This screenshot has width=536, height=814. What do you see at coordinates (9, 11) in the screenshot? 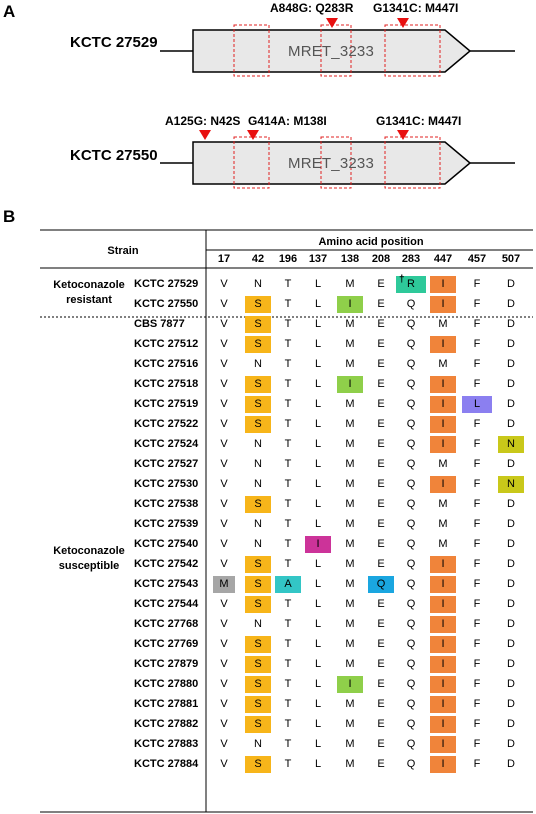
I see `panel-a-label: A` at bounding box center [9, 11].